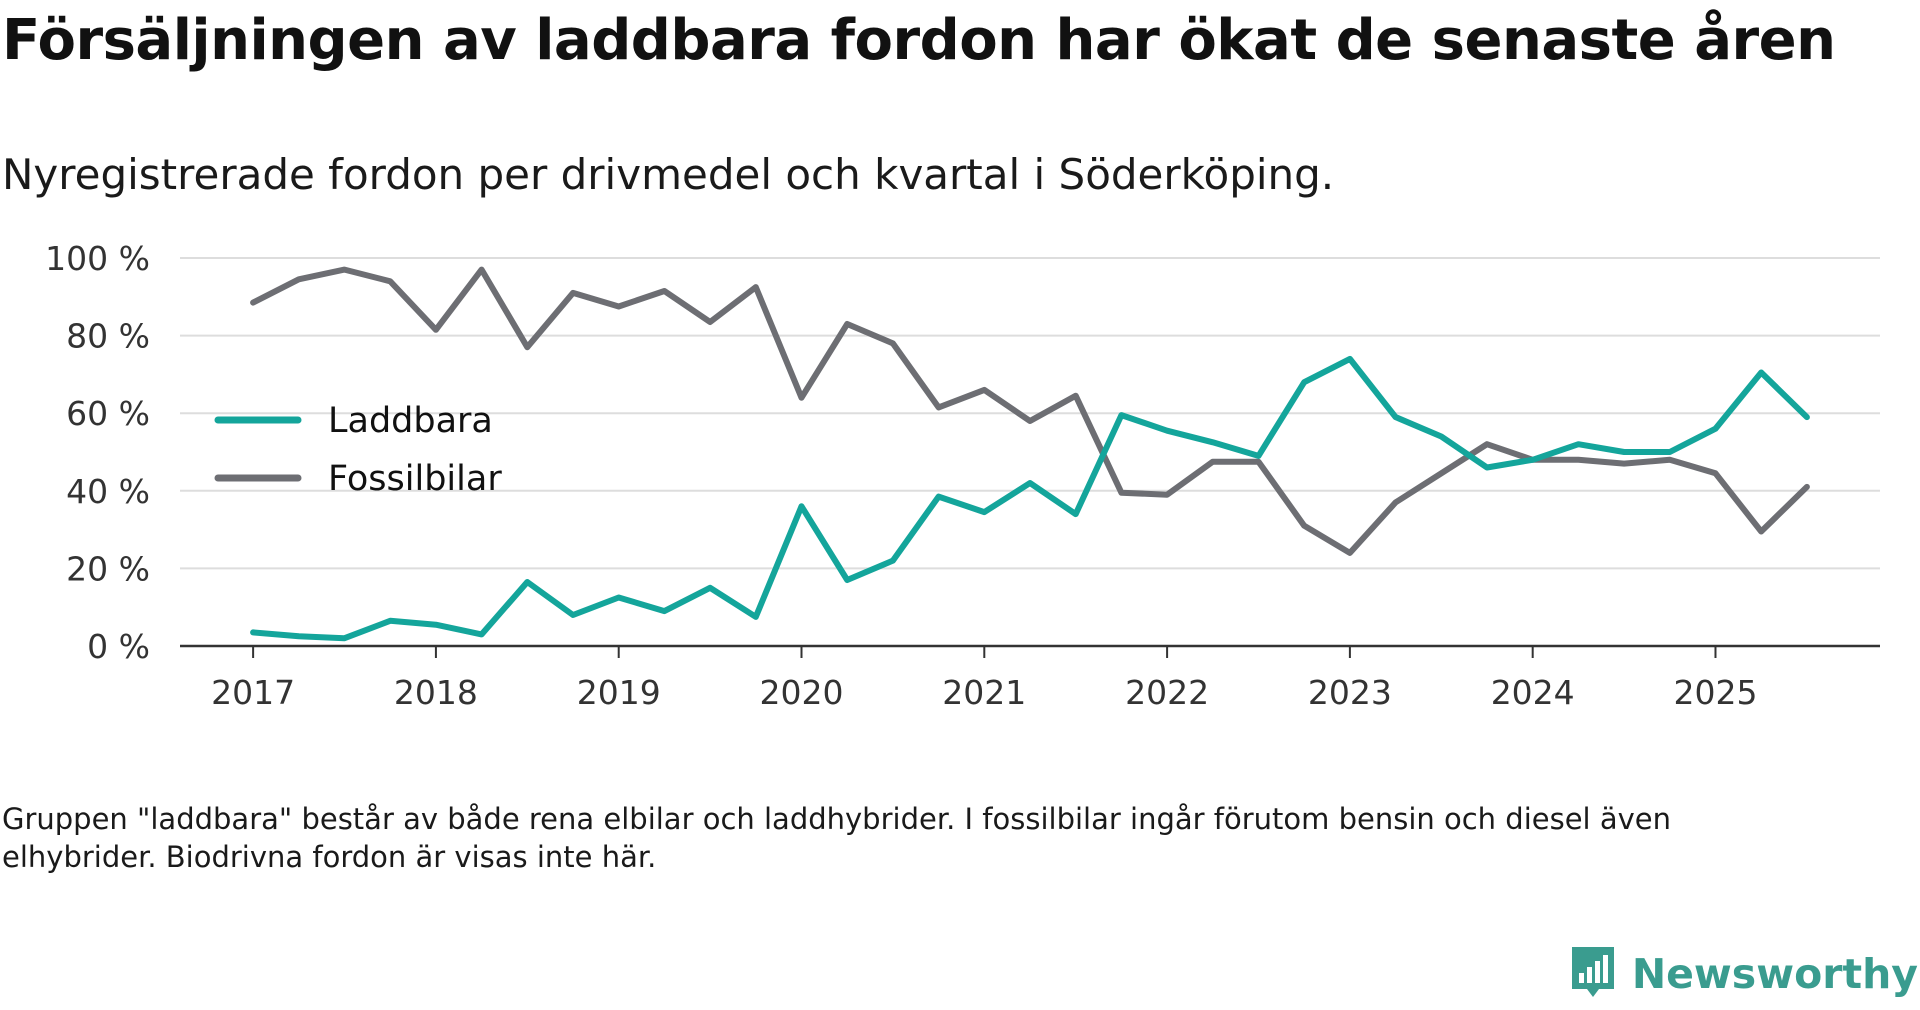 This screenshot has height=1010, width=1920. Describe the element at coordinates (410, 421) in the screenshot. I see `legend-label-laddbara: Laddbara` at that location.